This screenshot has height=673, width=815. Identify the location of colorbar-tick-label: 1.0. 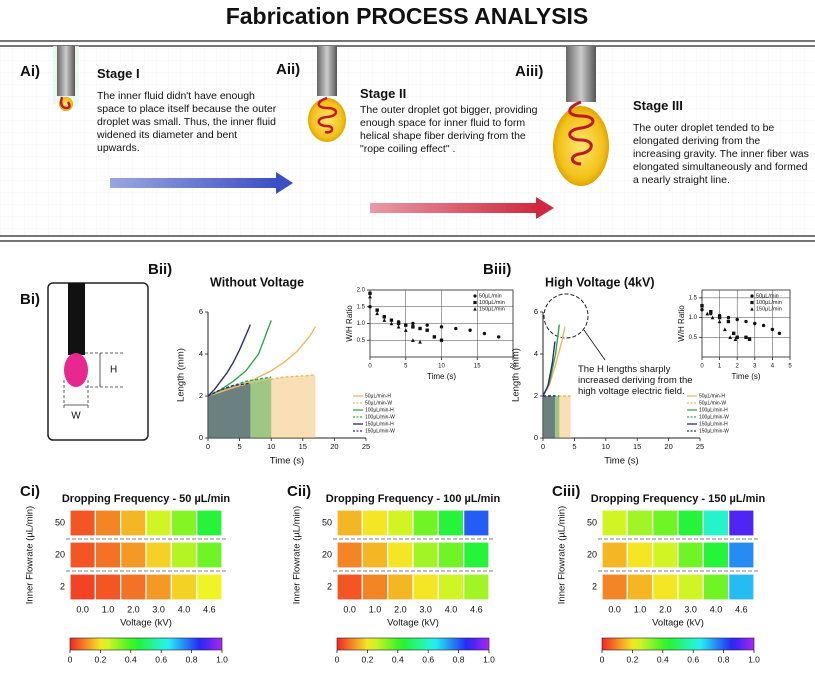
(489, 659).